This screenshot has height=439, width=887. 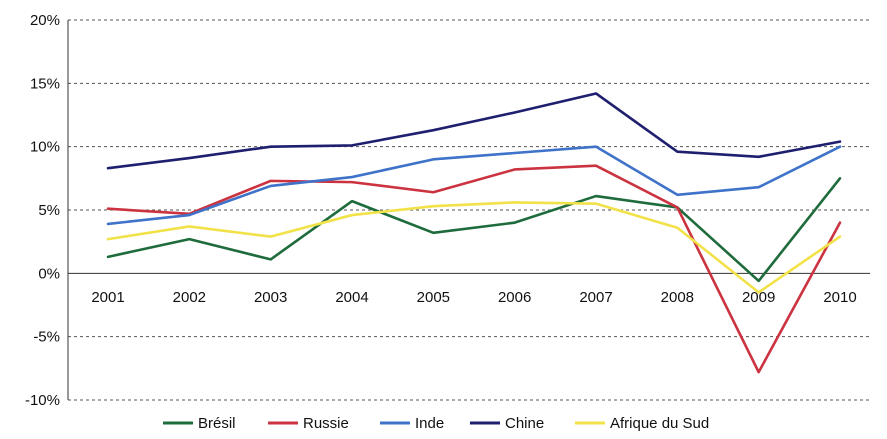 What do you see at coordinates (326, 423) in the screenshot?
I see `legend-label: Russie` at bounding box center [326, 423].